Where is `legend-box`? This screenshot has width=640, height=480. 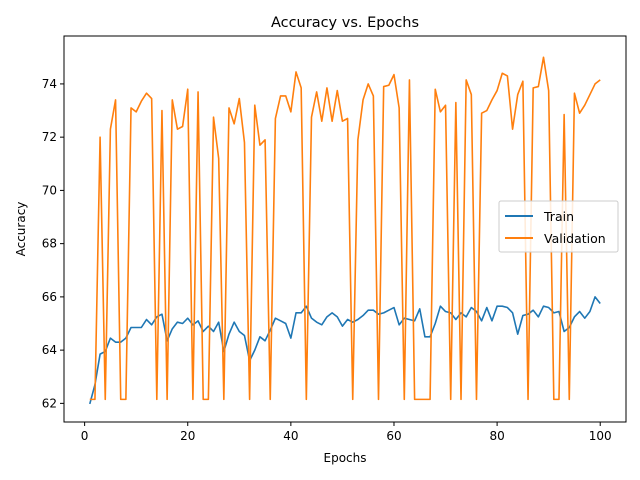 legend-box is located at coordinates (558, 226).